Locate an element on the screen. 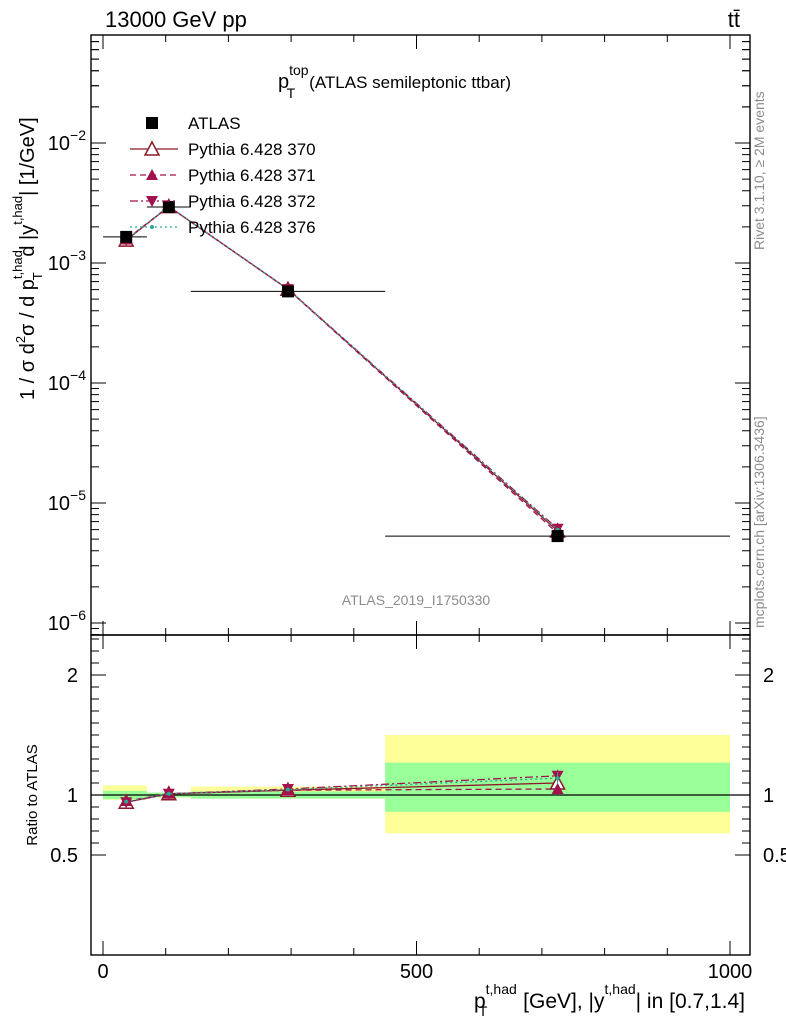 The width and height of the screenshot is (786, 1024). y-tick-label-bottom-2: 2 is located at coordinates (72, 676).